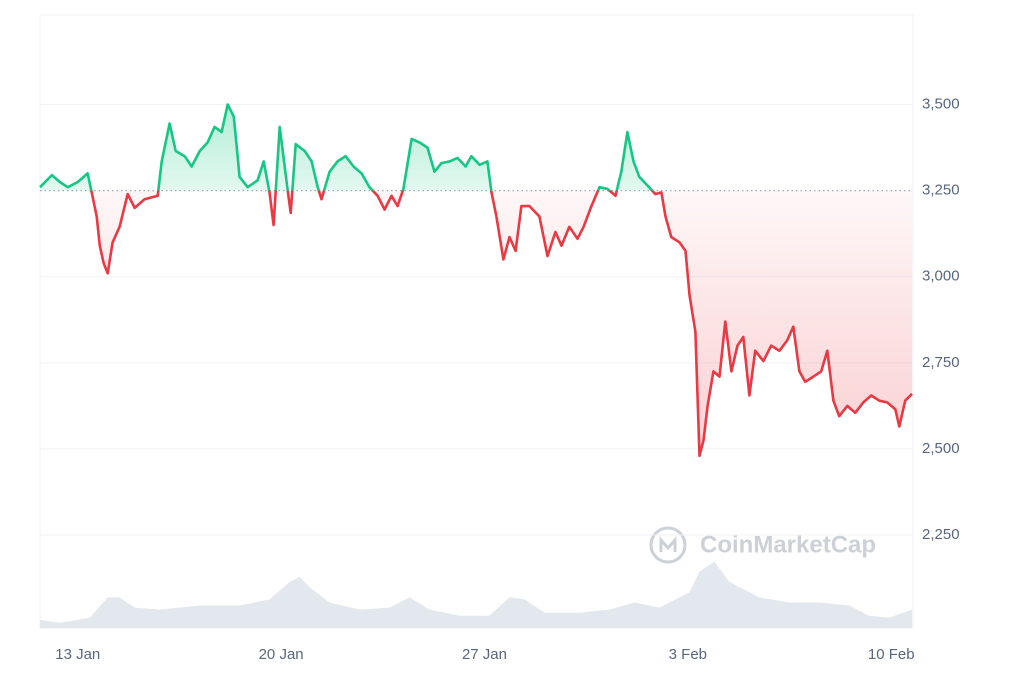 This screenshot has width=1024, height=688. What do you see at coordinates (941, 276) in the screenshot?
I see `y-tick-label: 3,000` at bounding box center [941, 276].